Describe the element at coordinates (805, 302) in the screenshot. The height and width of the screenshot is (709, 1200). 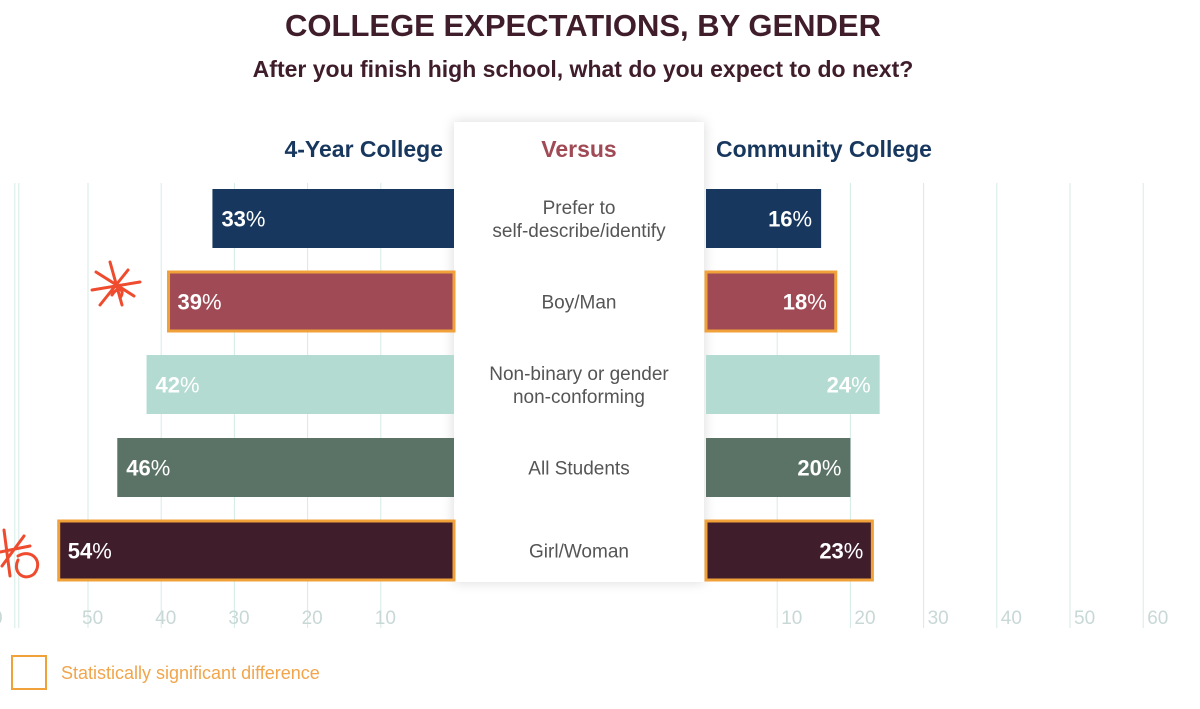
I see `bar-value-label: 18%` at that location.